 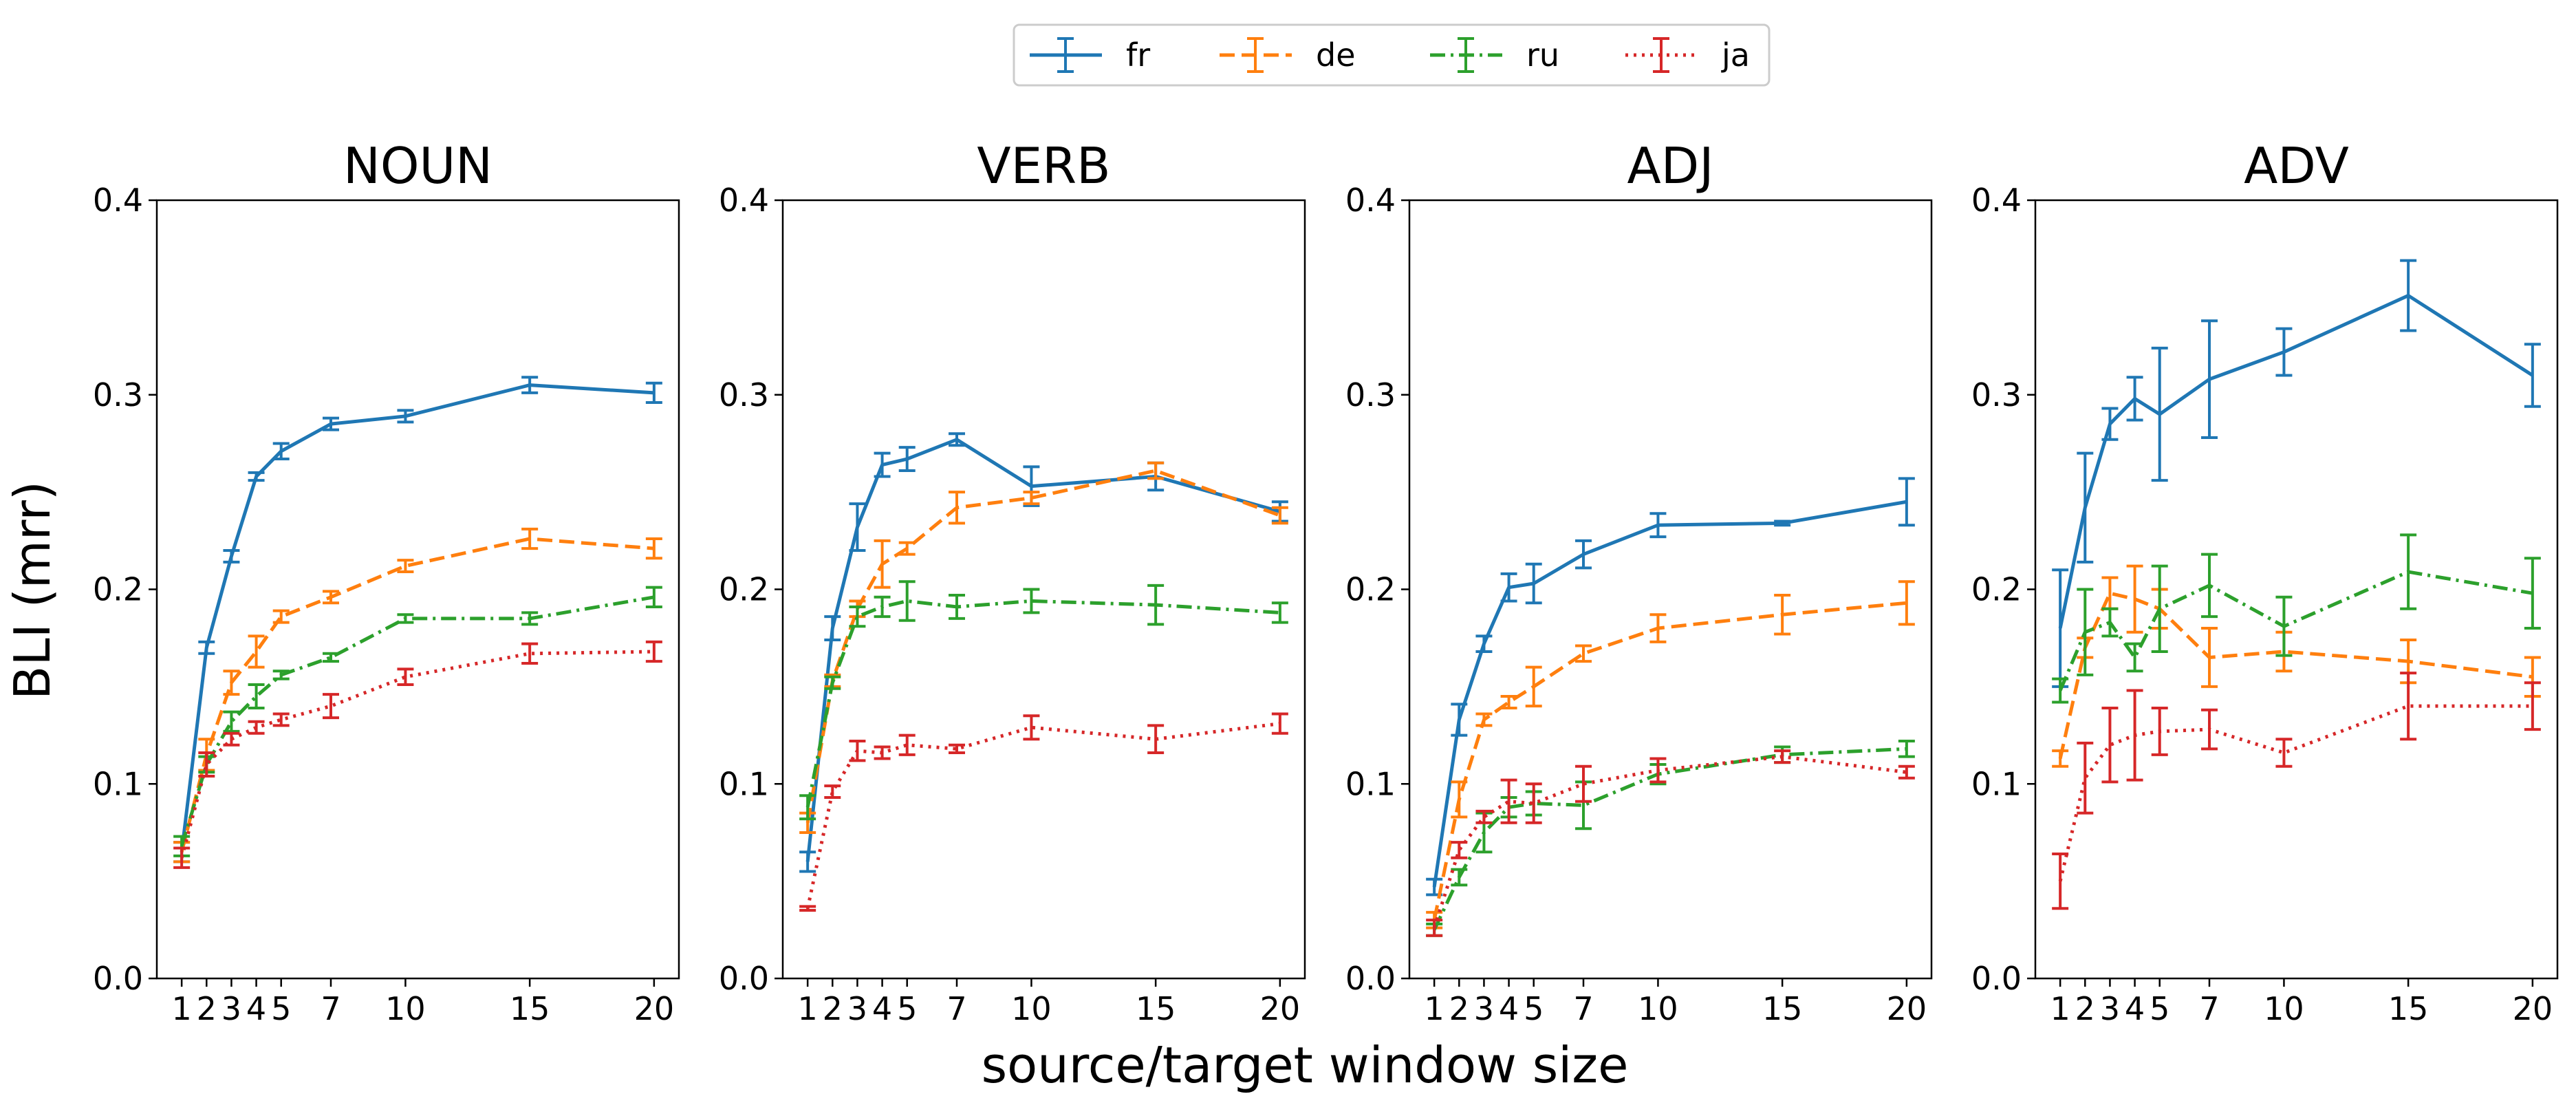 What do you see at coordinates (1043, 166) in the screenshot?
I see `panel-title: VERB` at bounding box center [1043, 166].